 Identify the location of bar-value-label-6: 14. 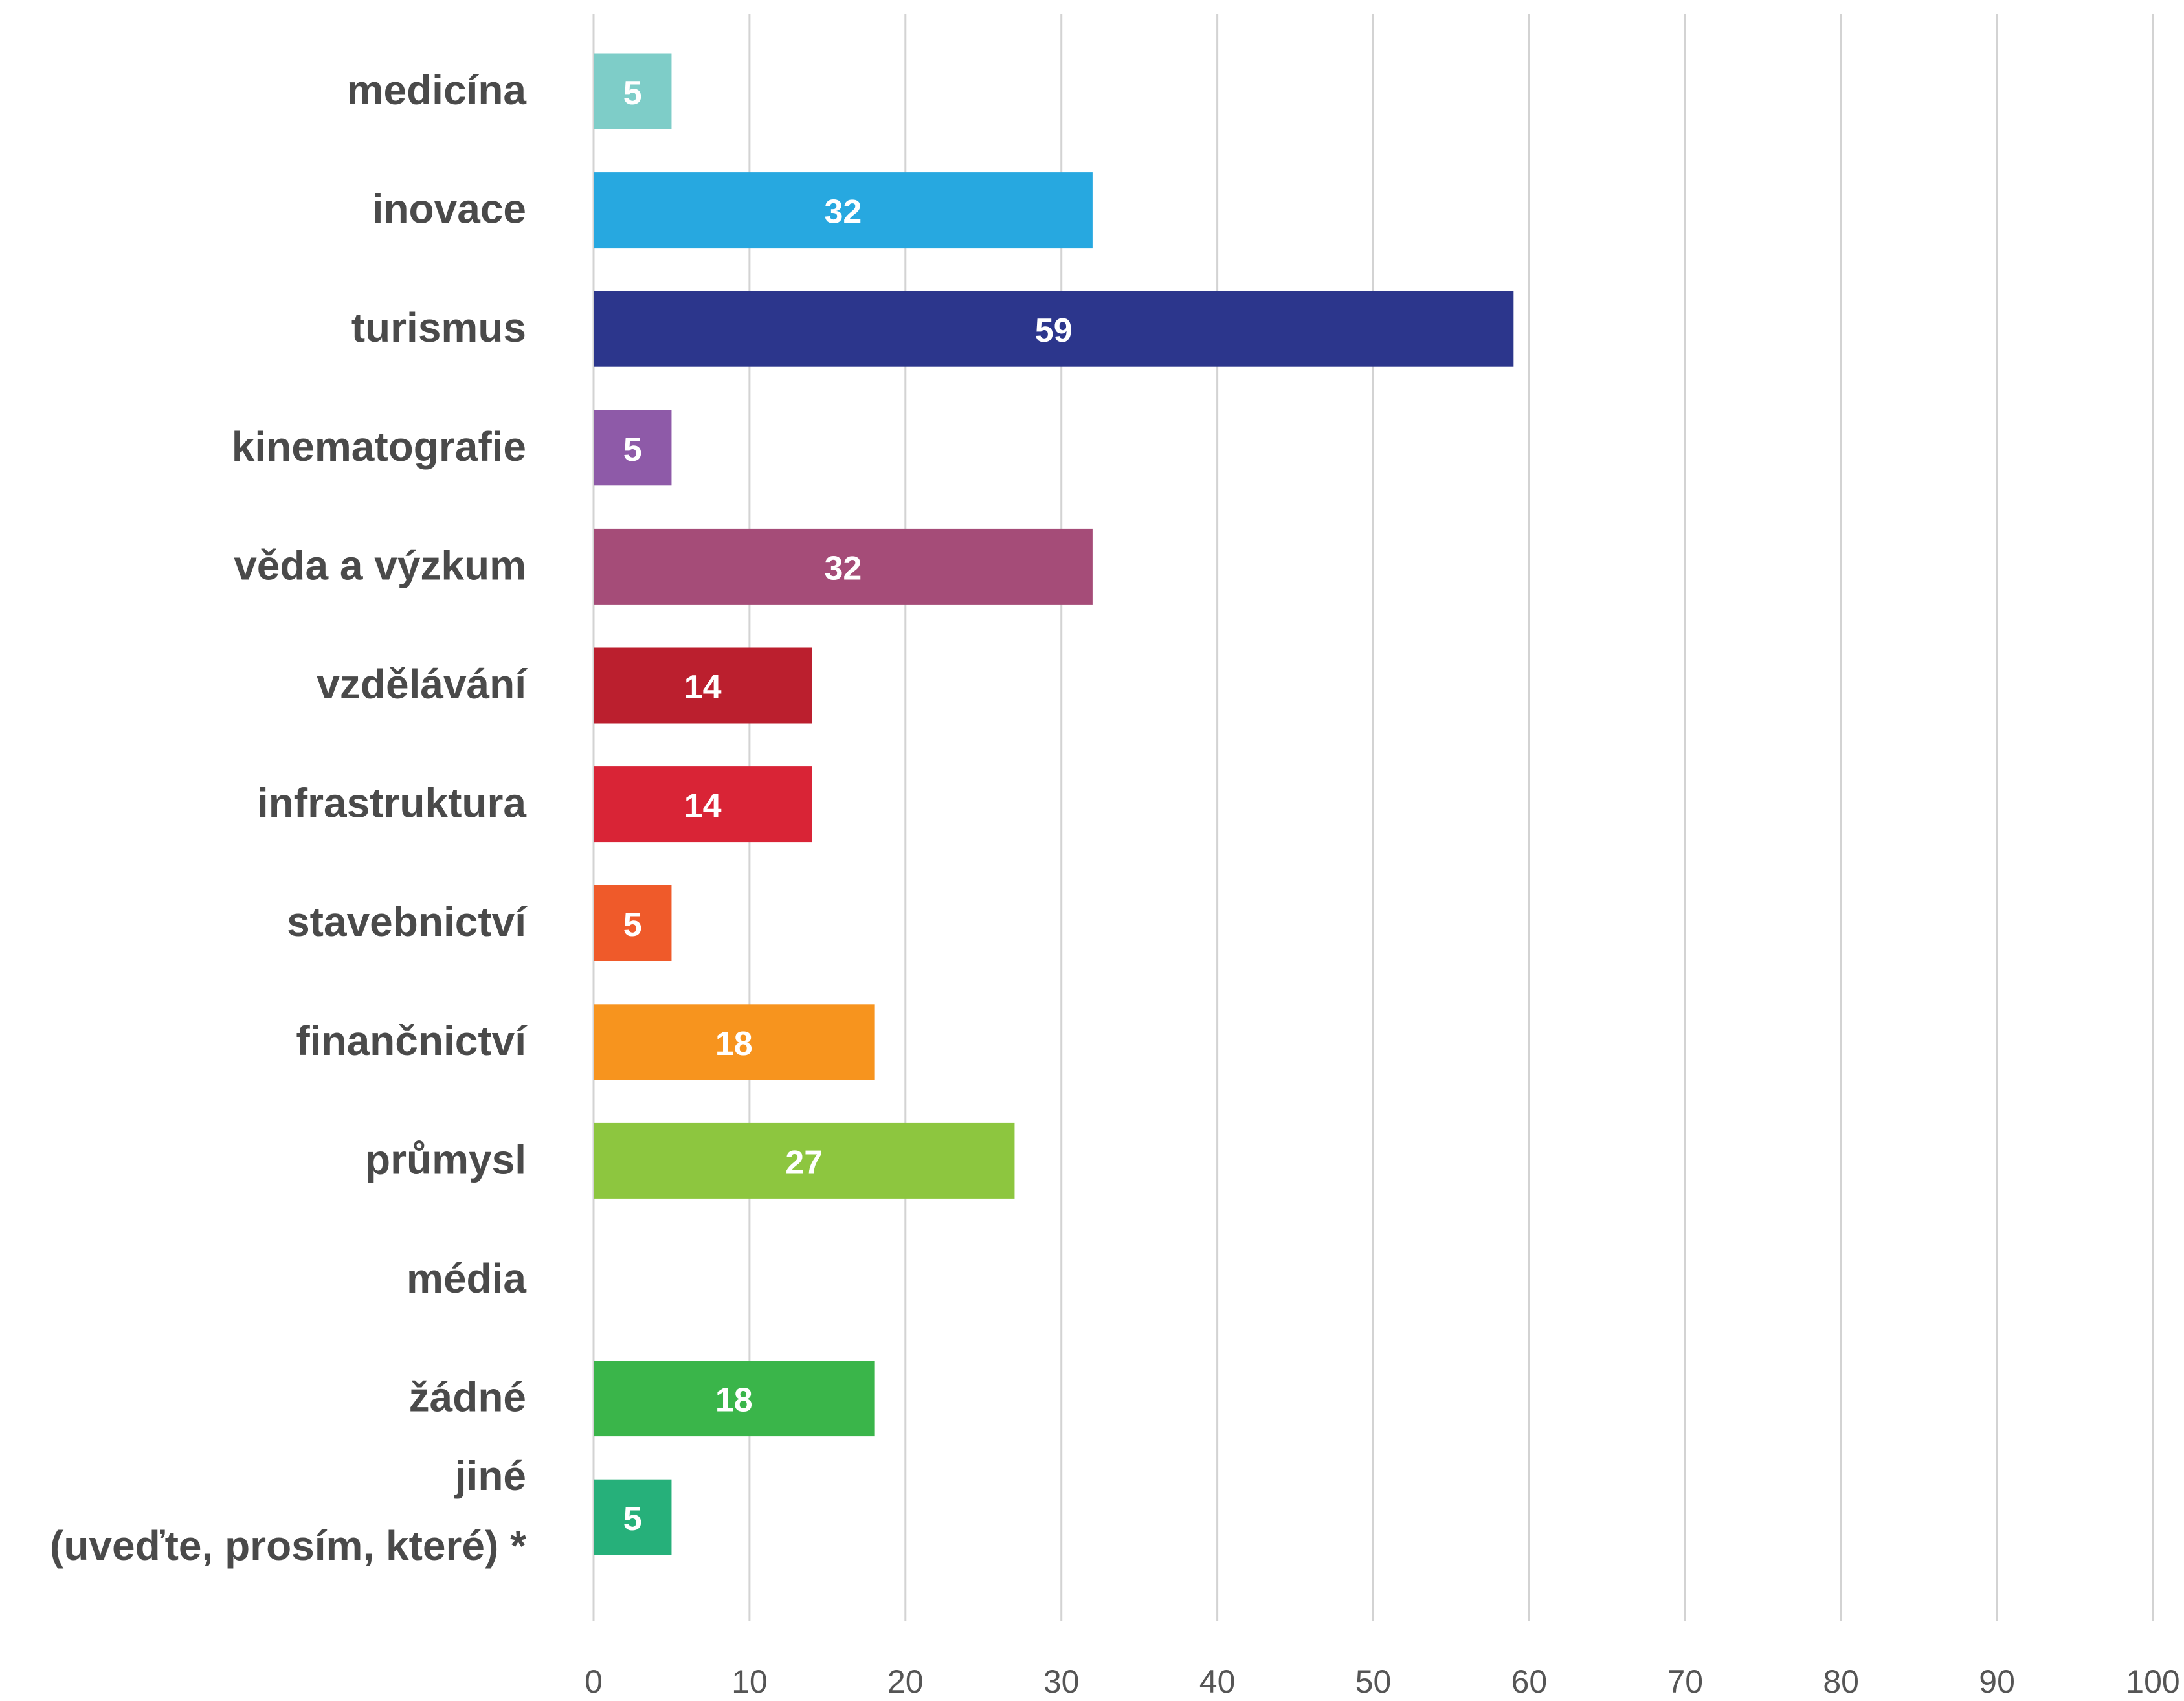
(703, 806).